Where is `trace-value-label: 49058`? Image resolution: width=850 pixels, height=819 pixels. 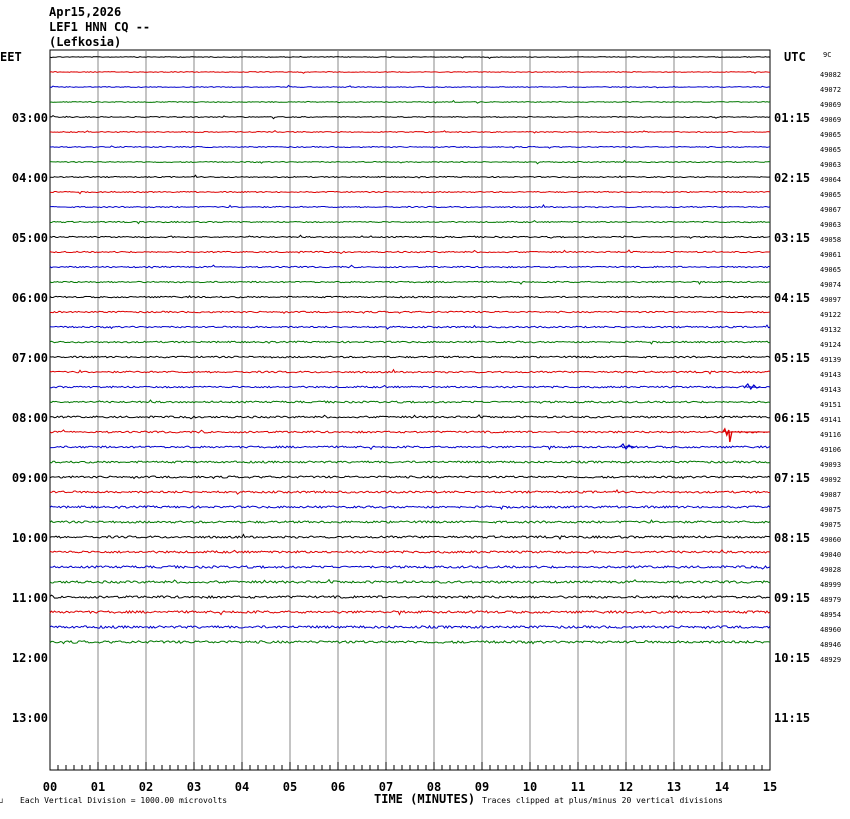
trace-value-label: 49058 is located at coordinates (830, 240).